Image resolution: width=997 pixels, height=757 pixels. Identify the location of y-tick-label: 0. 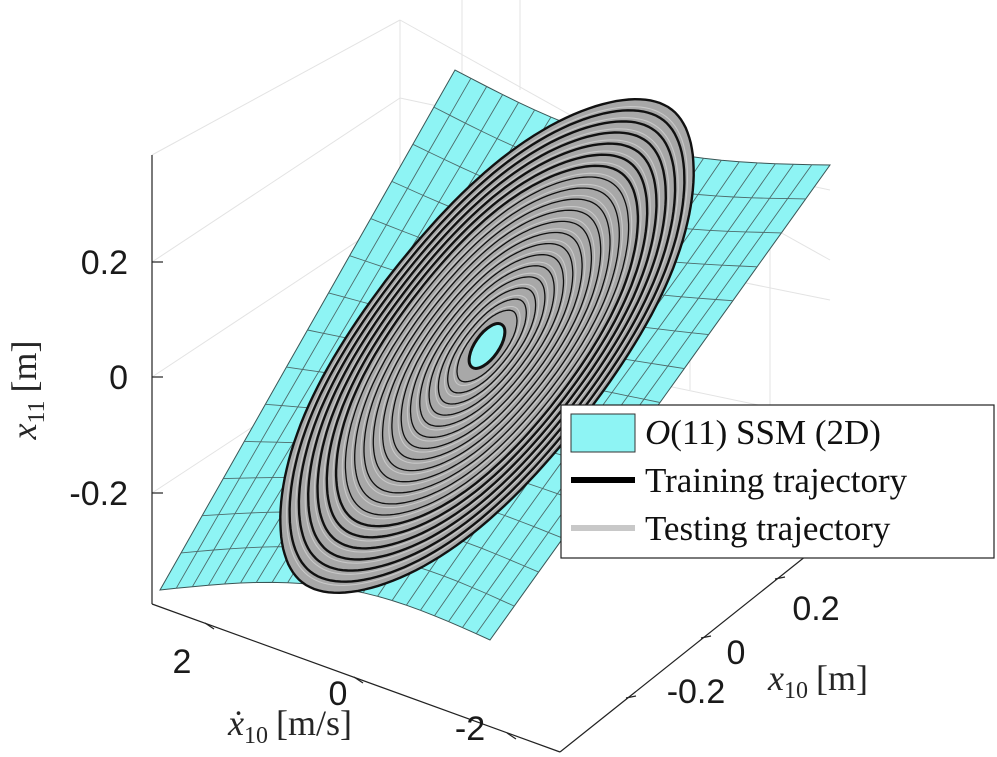
(338, 694).